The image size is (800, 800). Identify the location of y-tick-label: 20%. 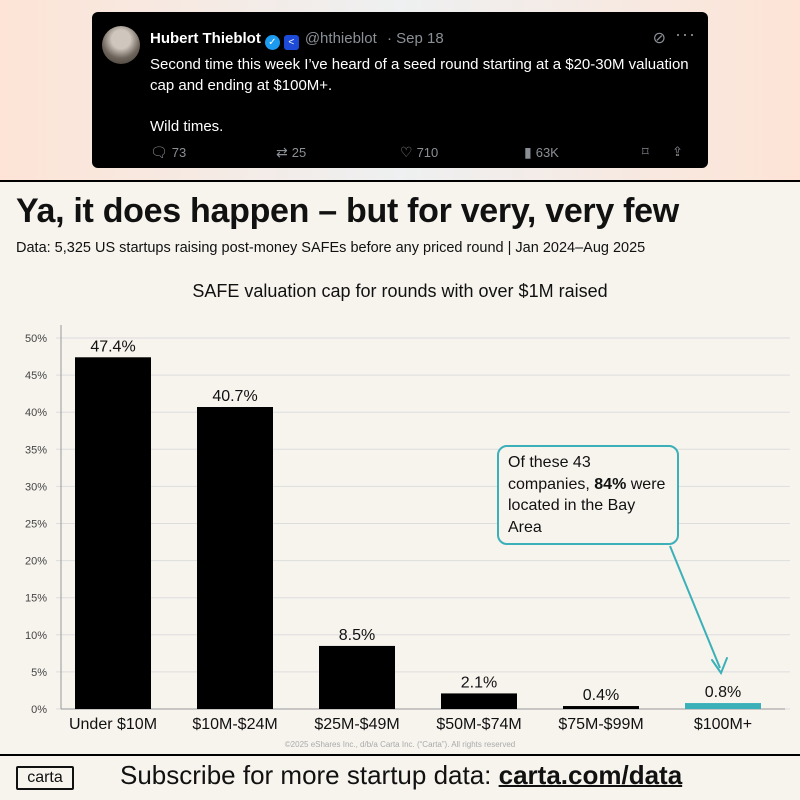
(36, 562).